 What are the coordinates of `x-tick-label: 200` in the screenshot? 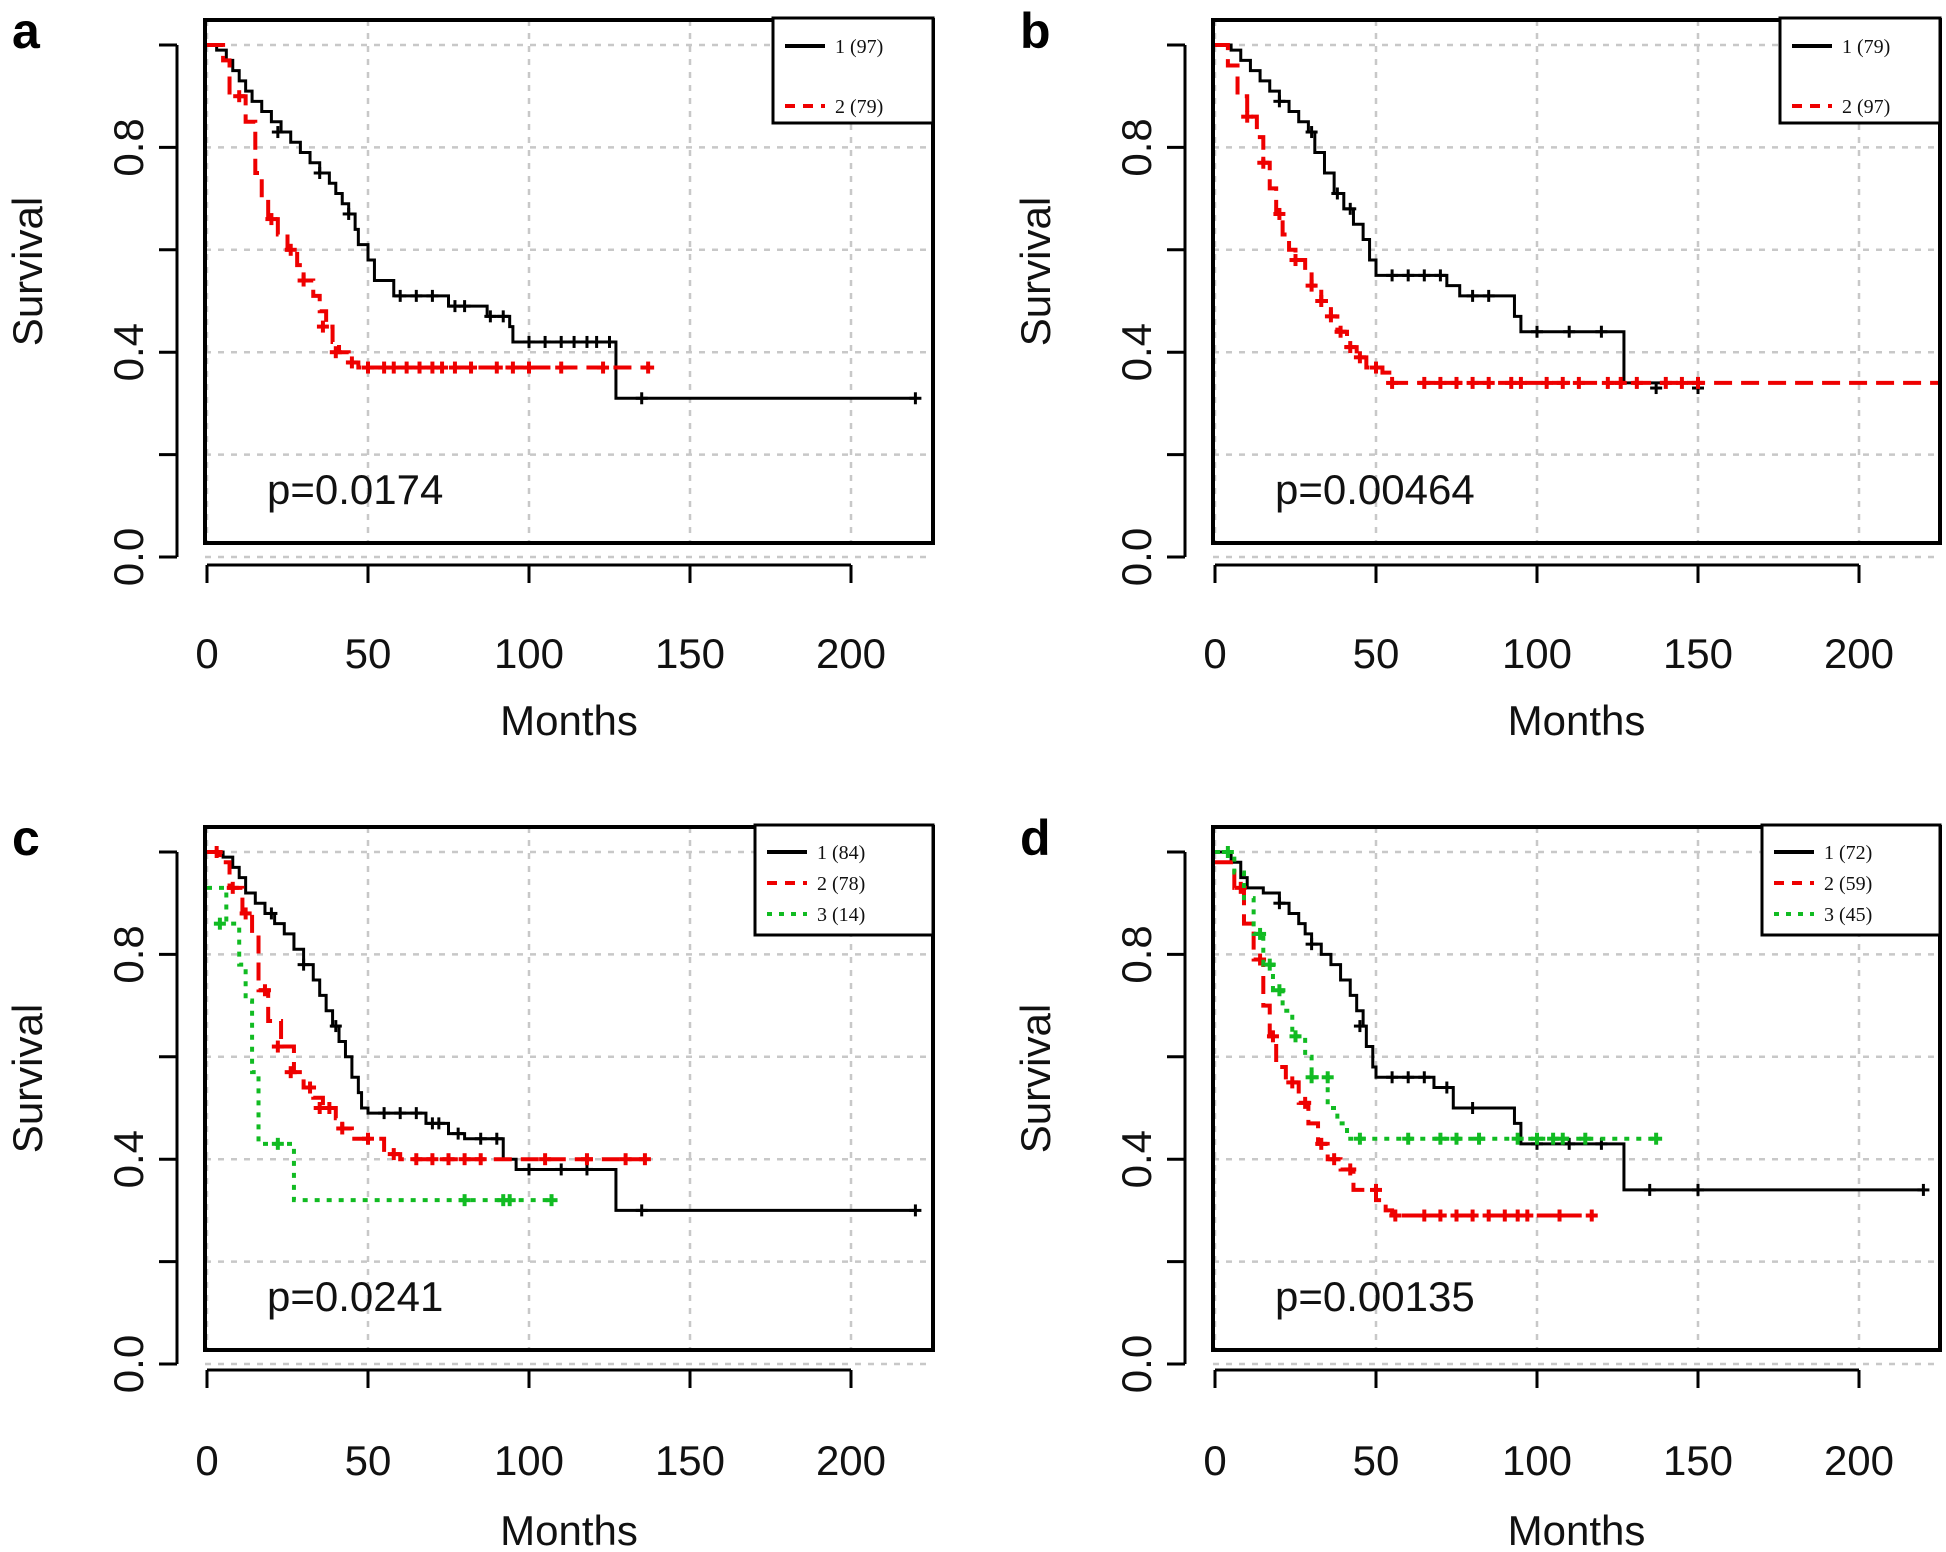 It's located at (1859, 653).